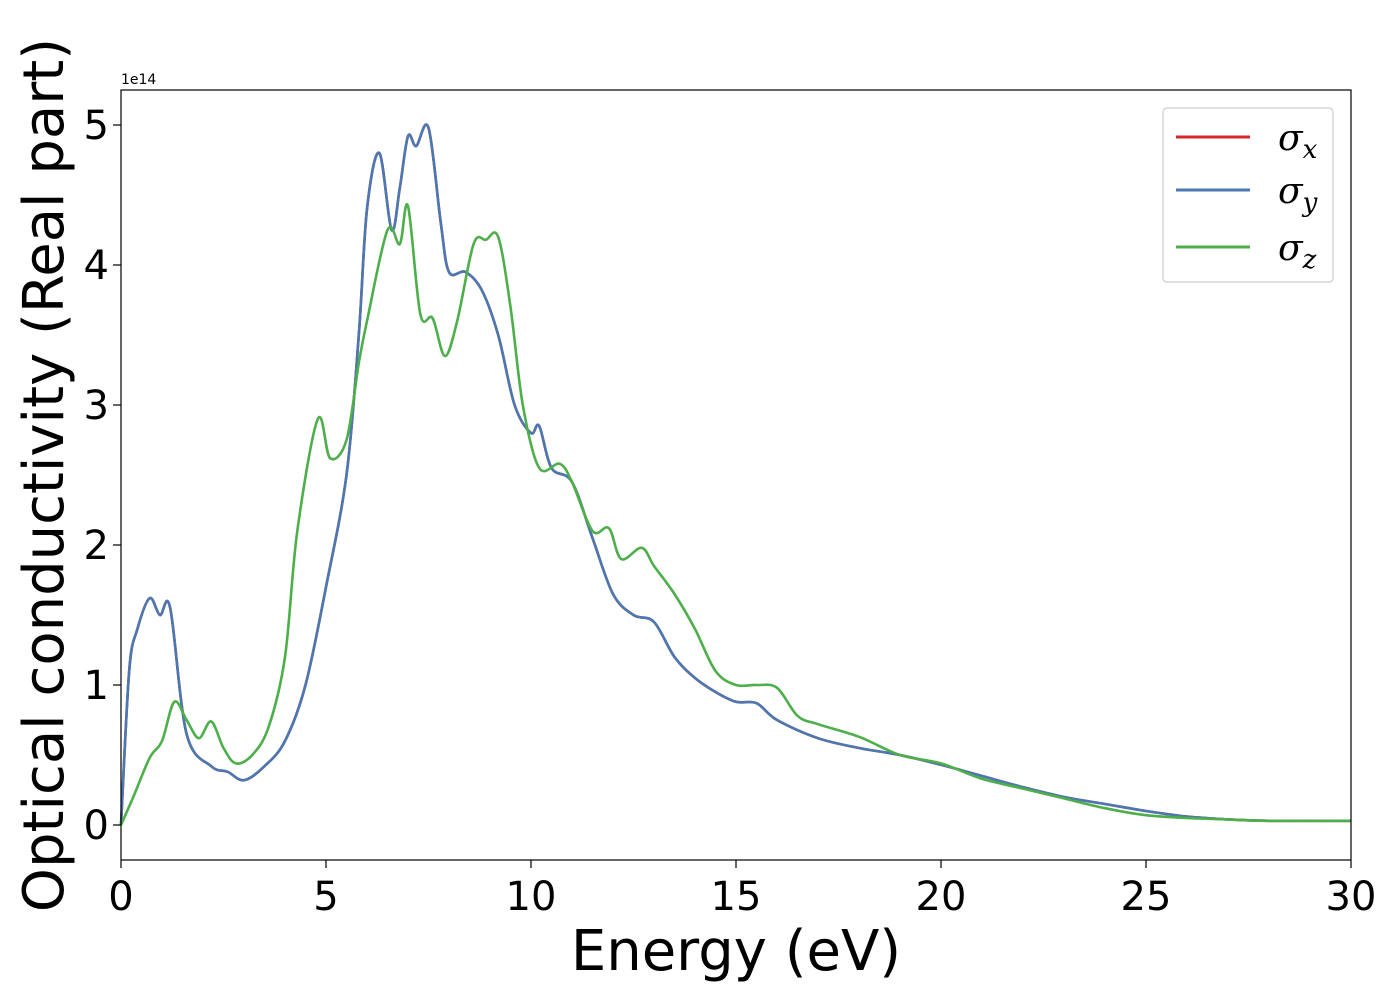 The image size is (1400, 1000). I want to click on x-tick-label: 30, so click(1351, 897).